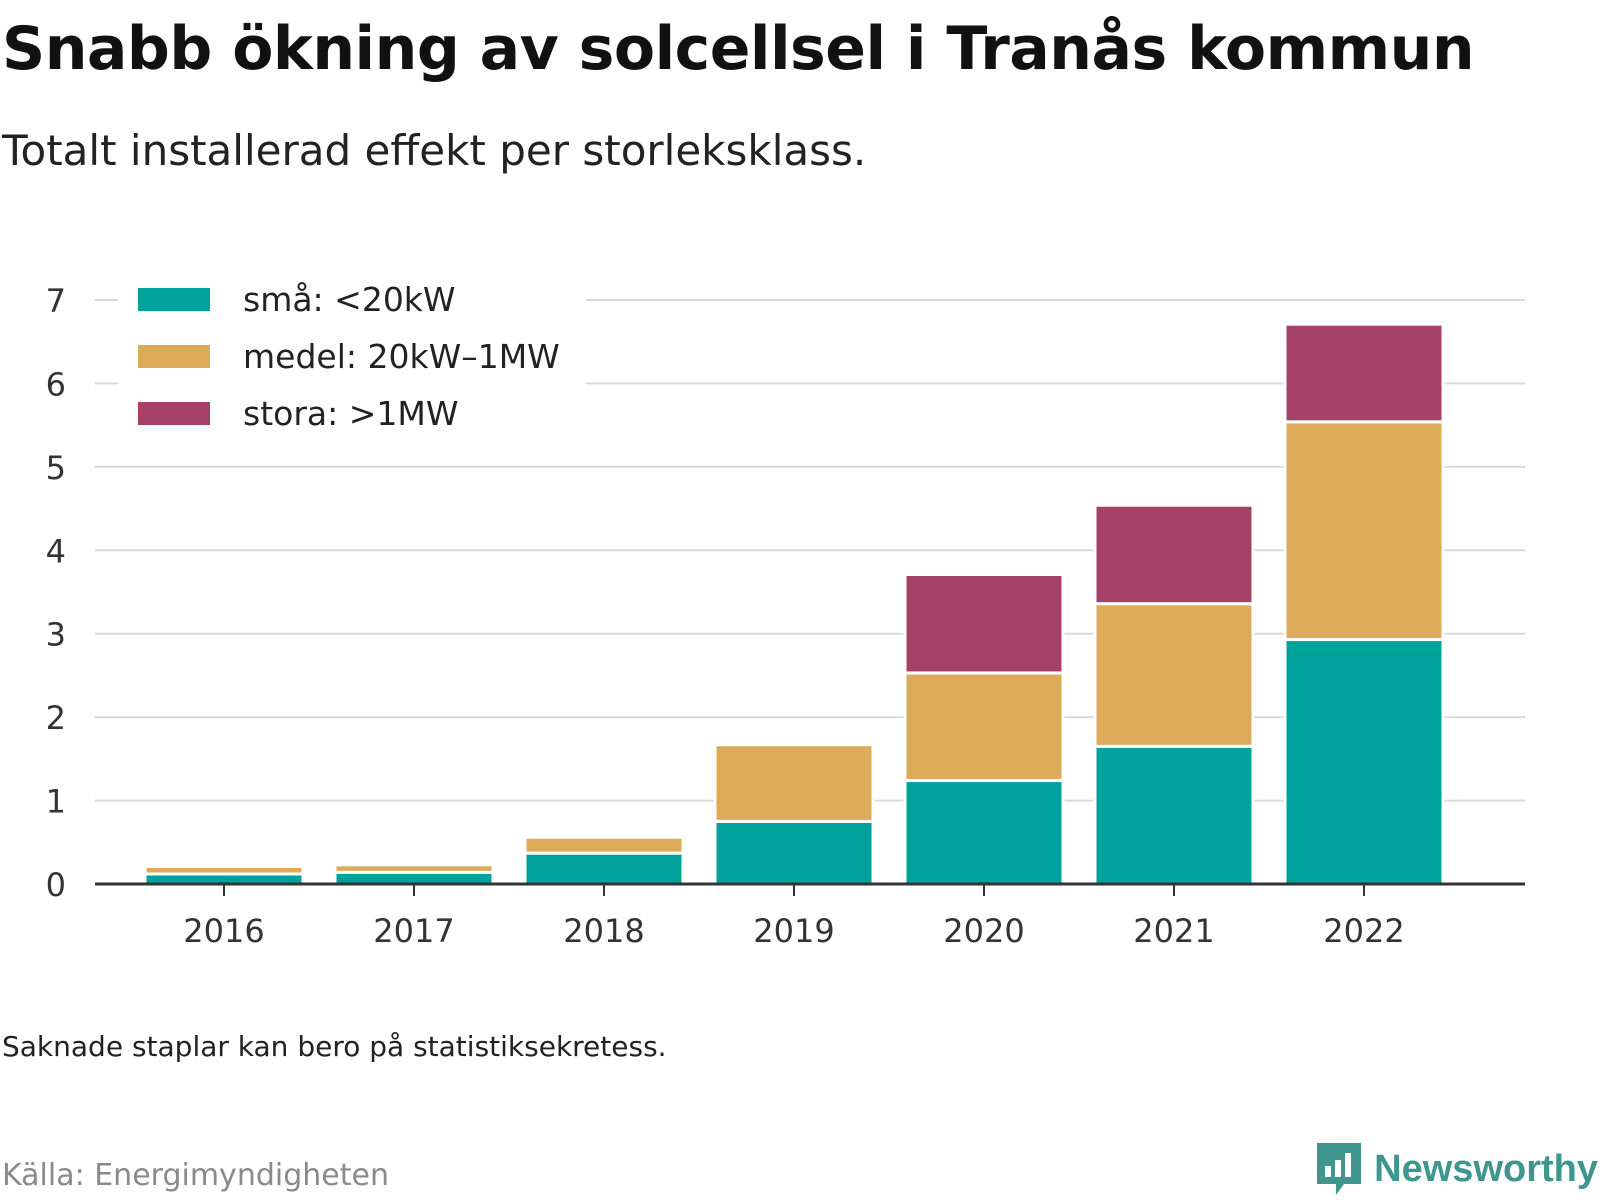  Describe the element at coordinates (350, 413) in the screenshot. I see `legend-label: stora: >1MW` at that location.